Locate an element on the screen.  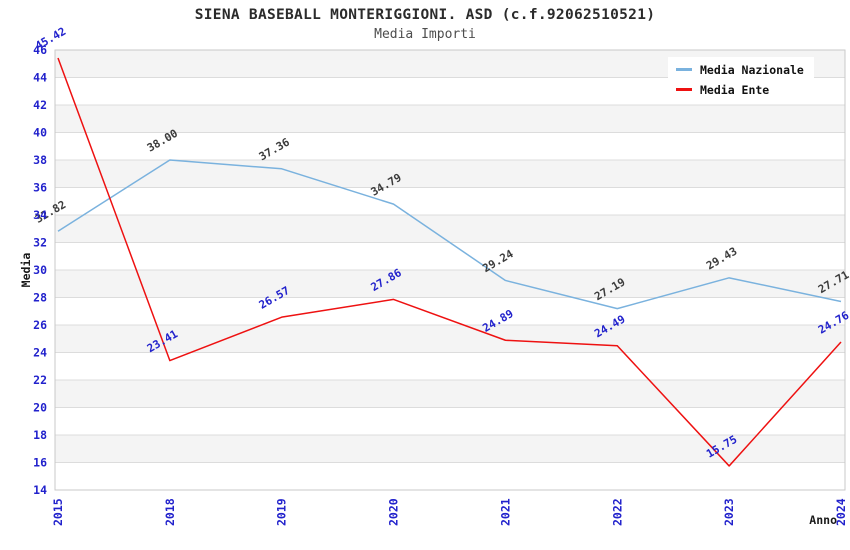
y-tick-label: 42 is located at coordinates (40, 105).